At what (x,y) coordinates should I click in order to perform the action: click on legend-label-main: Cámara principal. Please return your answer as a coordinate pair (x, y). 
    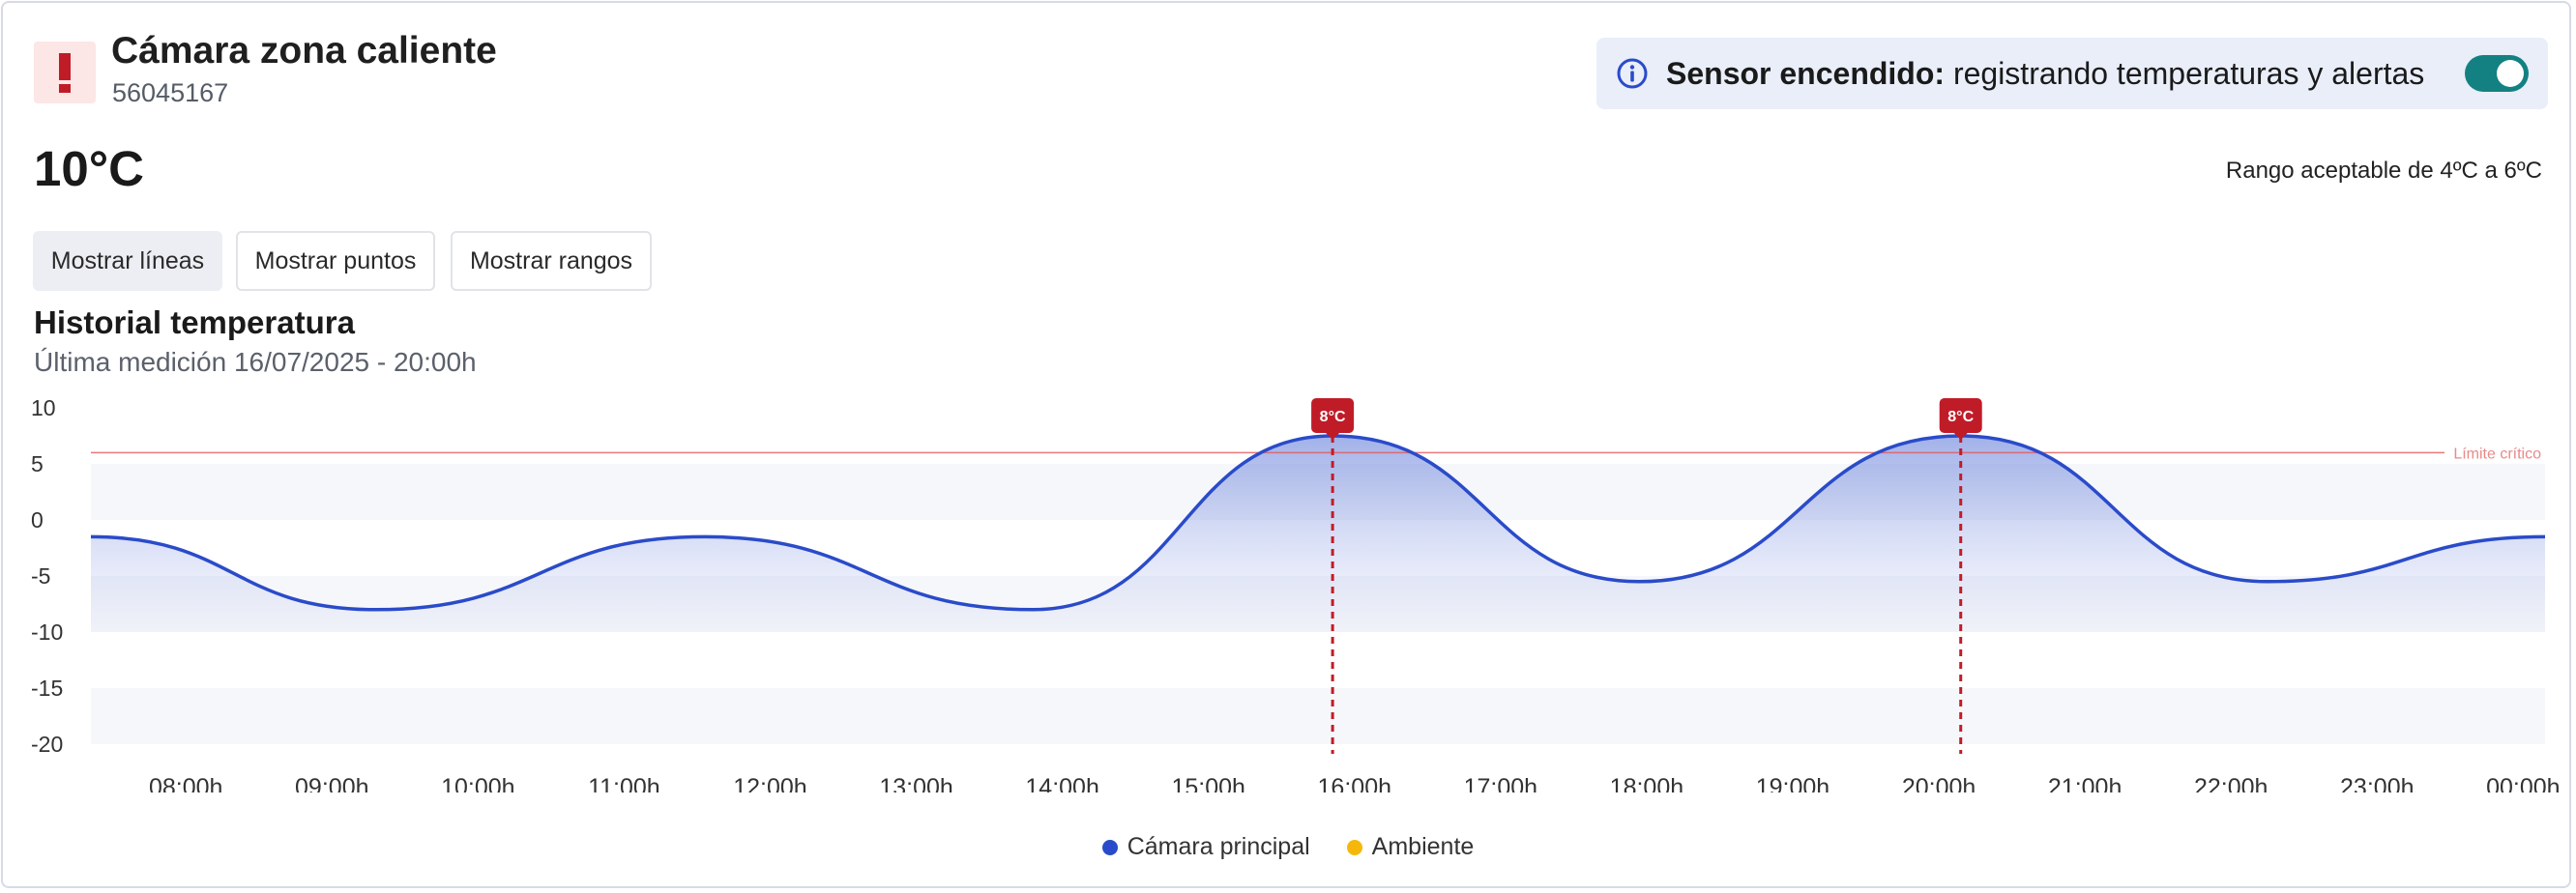
    Looking at the image, I should click on (1218, 847).